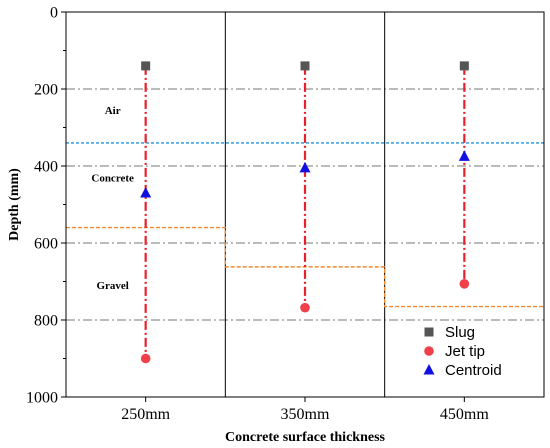 The width and height of the screenshot is (550, 448). Describe the element at coordinates (464, 66) in the screenshot. I see `point-slug-450mm` at that location.